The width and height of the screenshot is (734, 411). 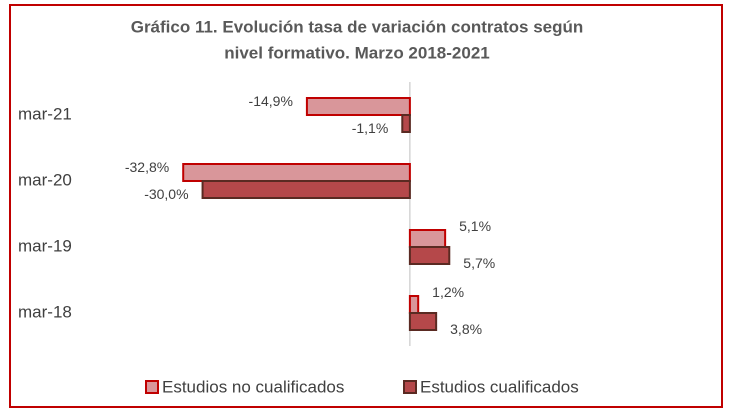 I want to click on y-tick-label: mar-18, so click(x=45, y=311).